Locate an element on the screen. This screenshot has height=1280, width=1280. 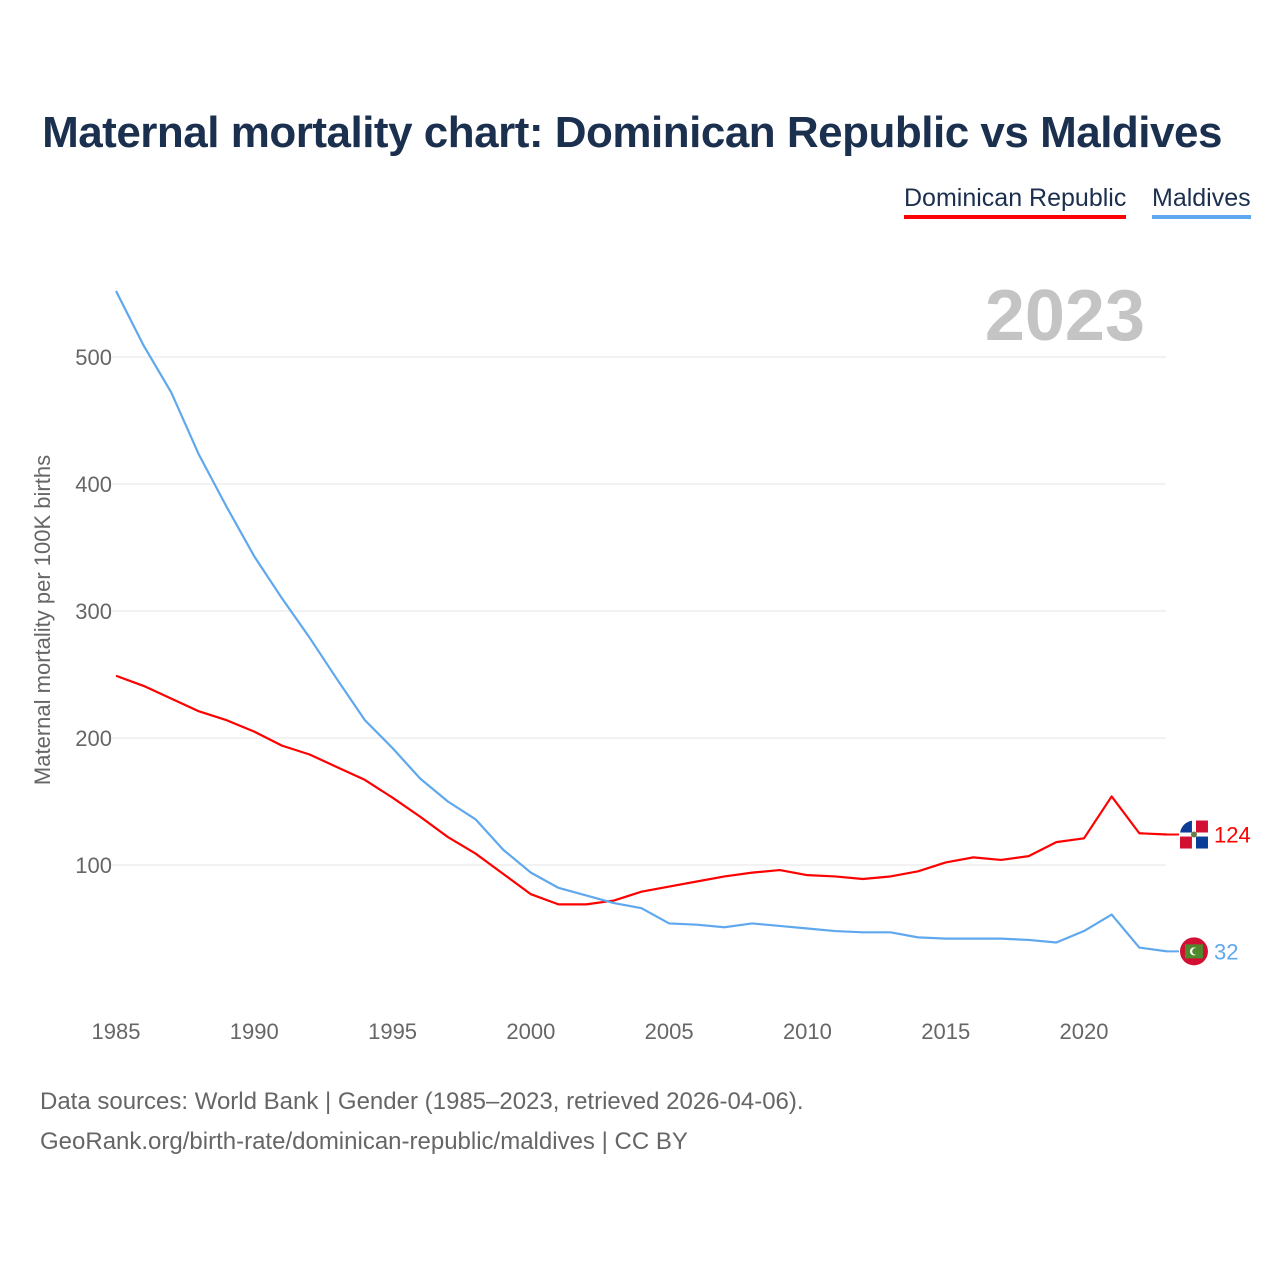
y-axis-label: Maternal mortality per 100K births is located at coordinates (42, 620).